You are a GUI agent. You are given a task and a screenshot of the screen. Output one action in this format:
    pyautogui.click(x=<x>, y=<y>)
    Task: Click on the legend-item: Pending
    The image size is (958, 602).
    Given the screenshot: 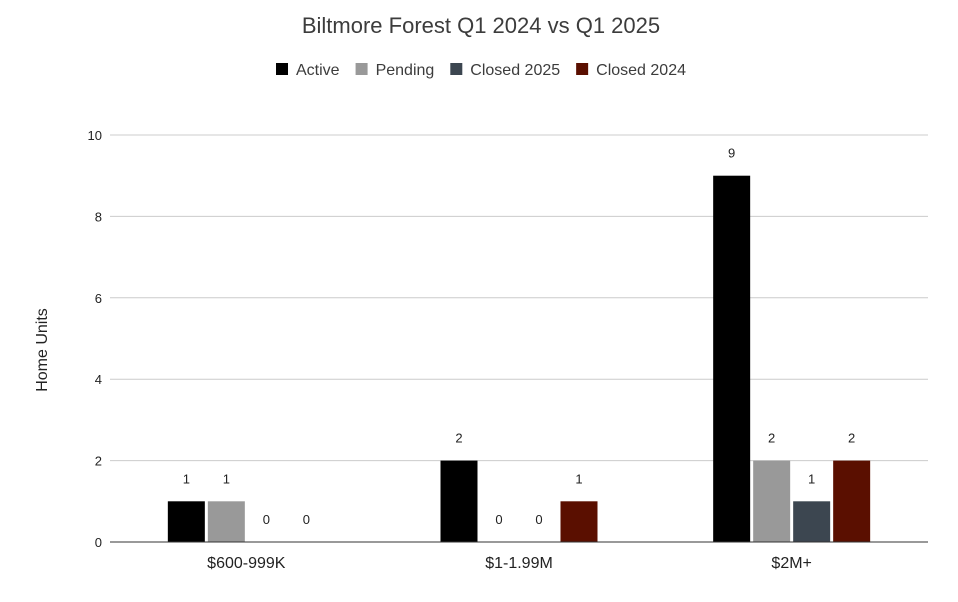 What is the action you would take?
    pyautogui.click(x=395, y=70)
    